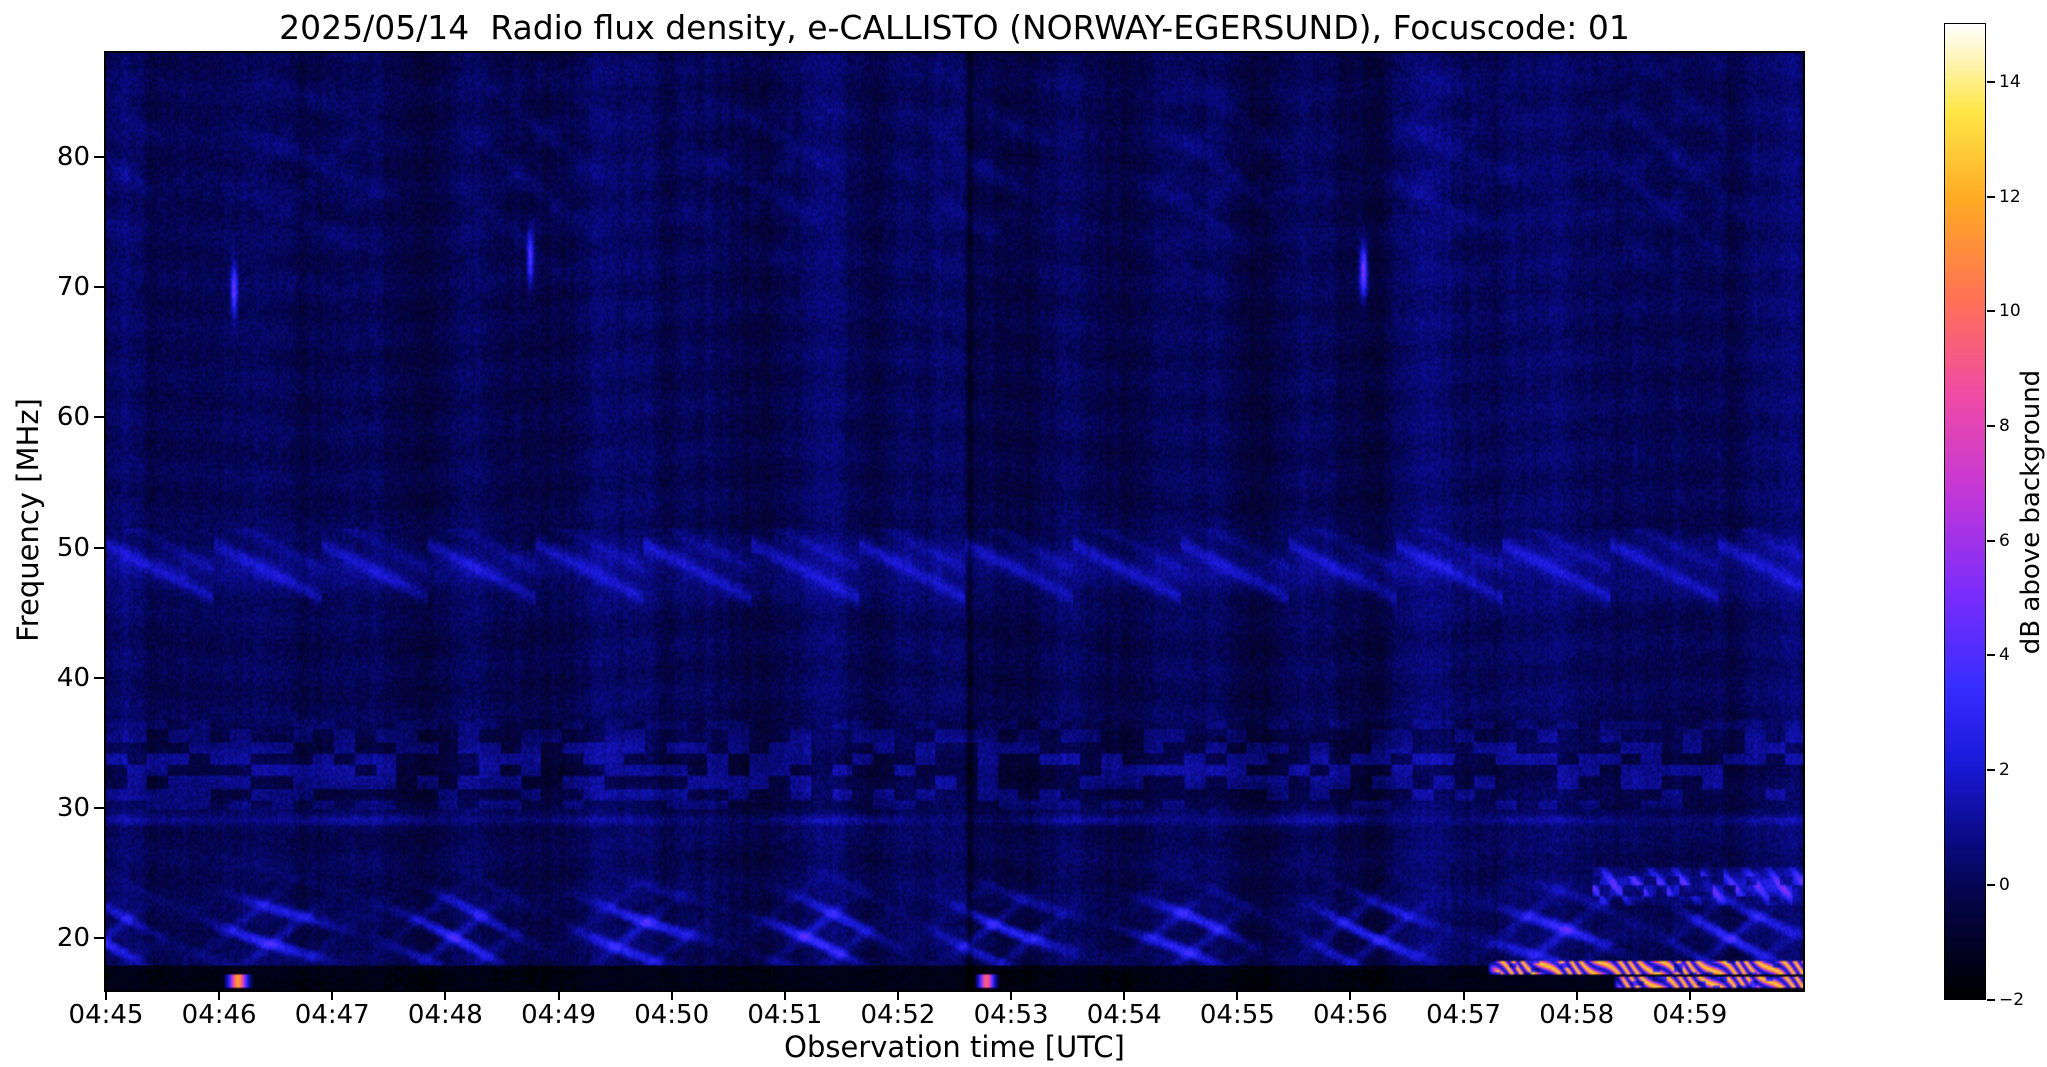 This screenshot has height=1067, width=2047. I want to click on y-tick-label: 60, so click(73, 417).